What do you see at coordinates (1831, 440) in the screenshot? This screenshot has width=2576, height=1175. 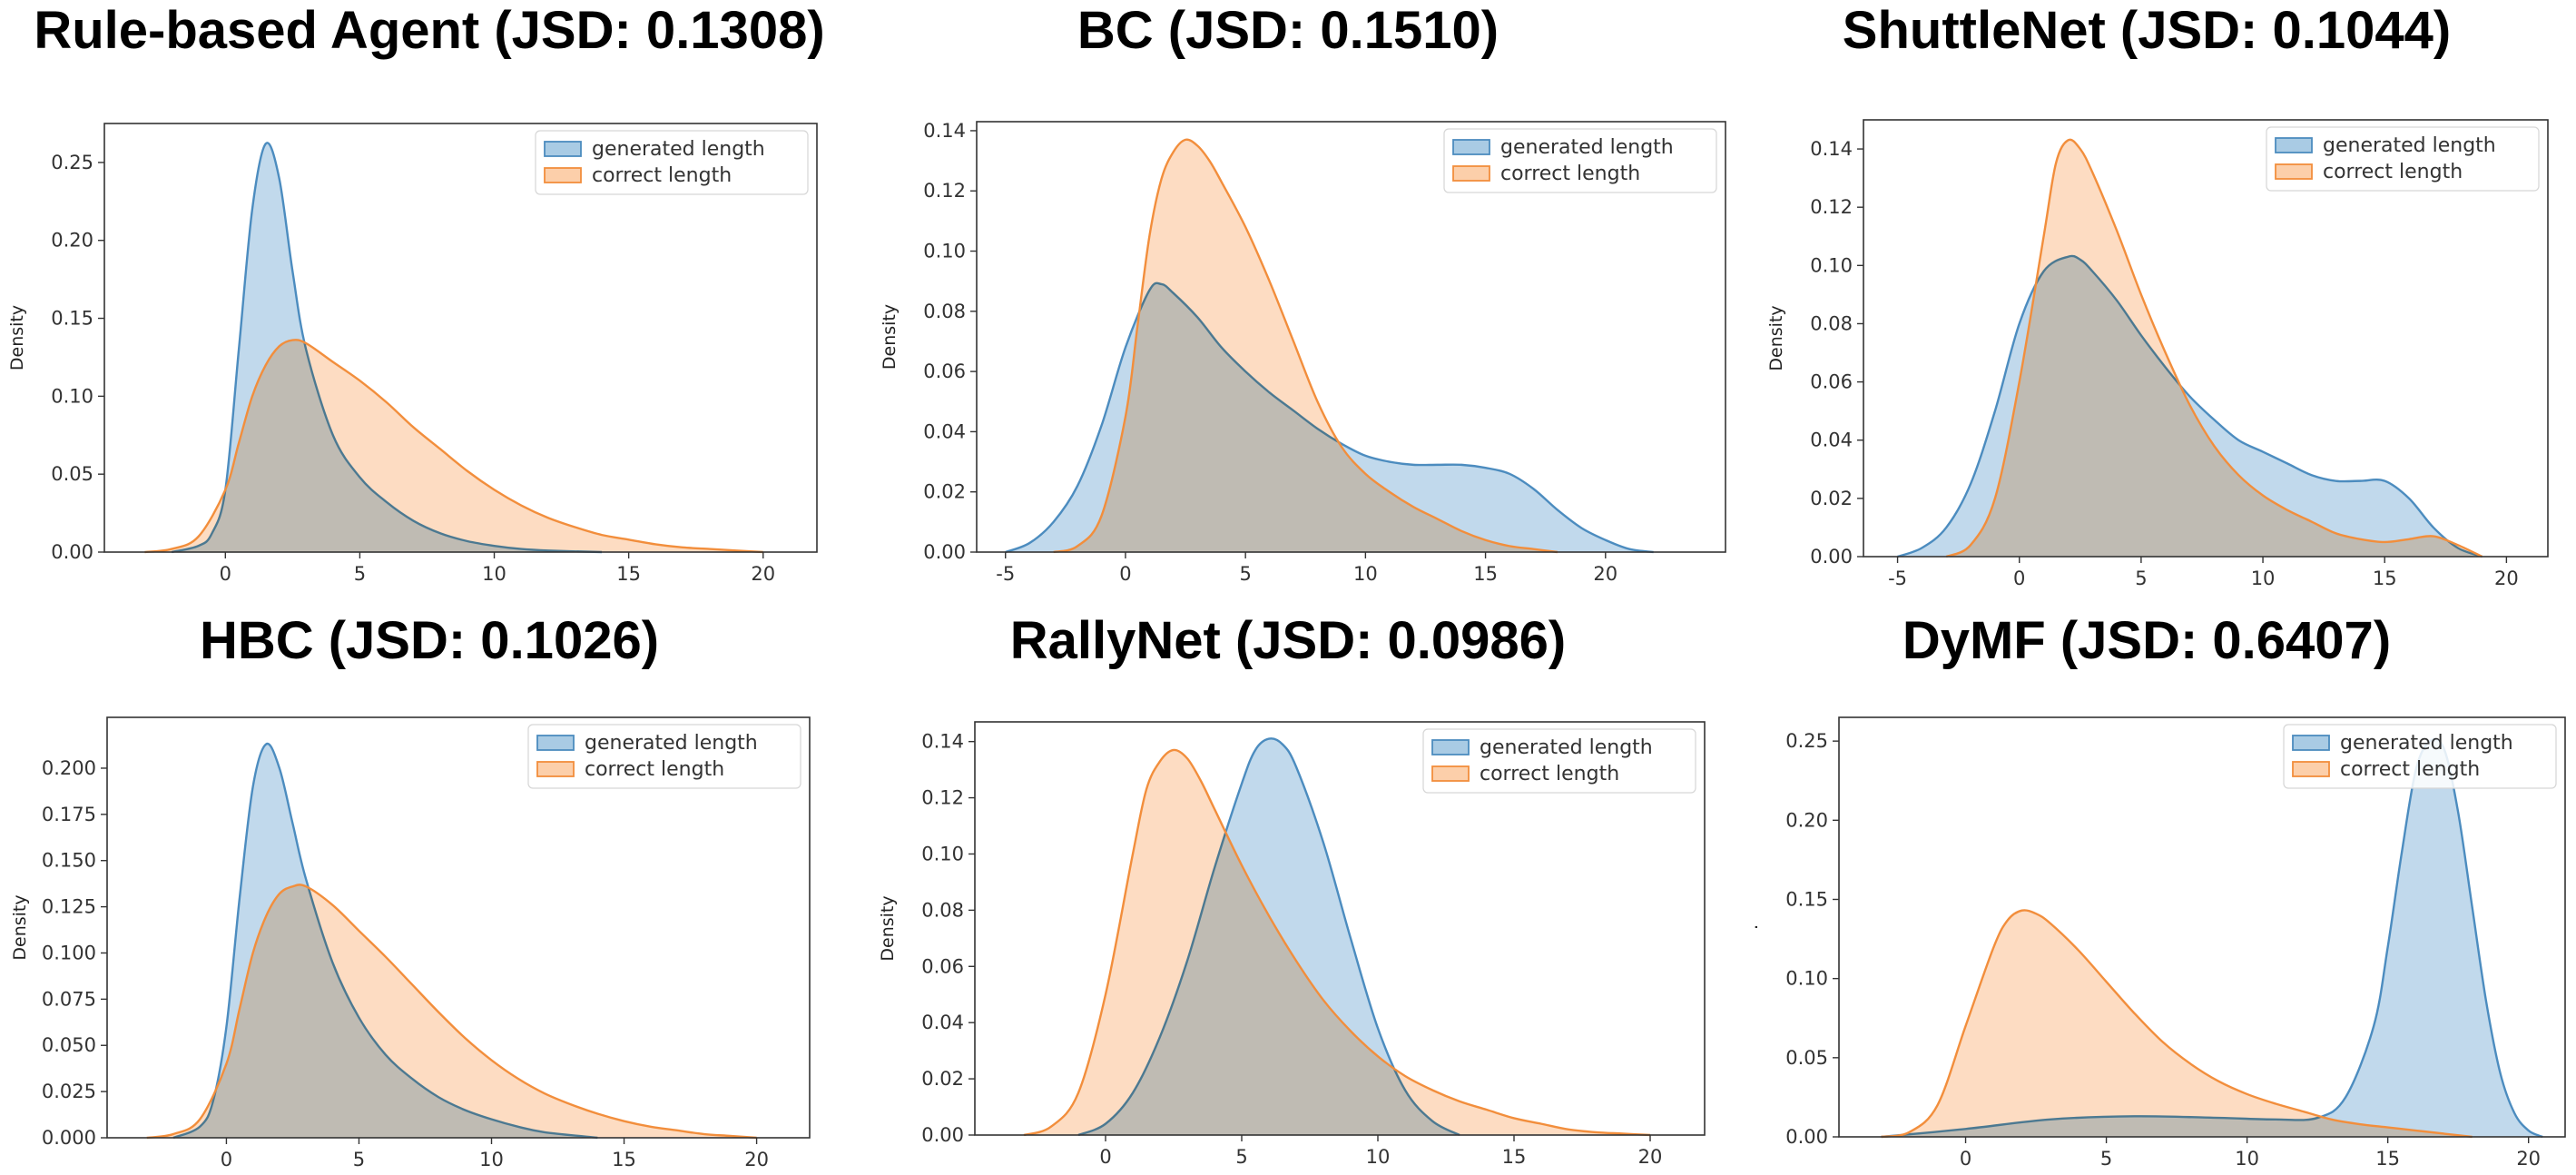 I see `y-tick-label: 0.04` at bounding box center [1831, 440].